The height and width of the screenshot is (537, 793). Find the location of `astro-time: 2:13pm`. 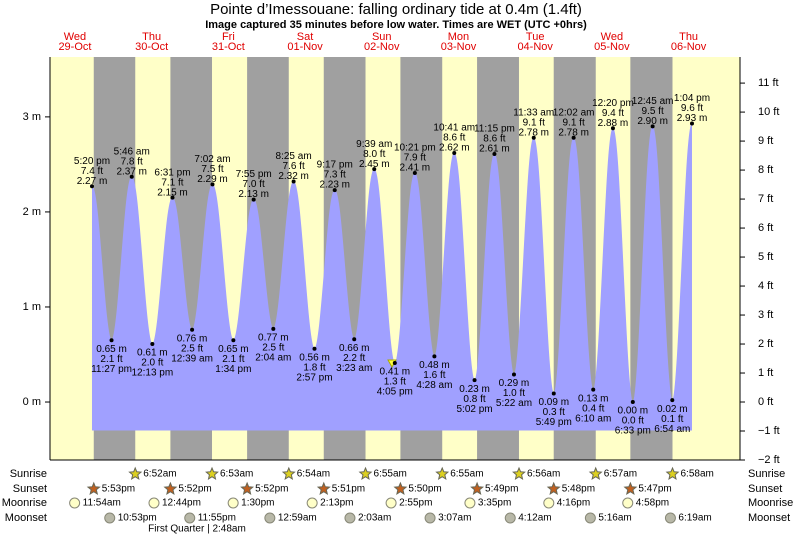

astro-time: 2:13pm is located at coordinates (336, 503).